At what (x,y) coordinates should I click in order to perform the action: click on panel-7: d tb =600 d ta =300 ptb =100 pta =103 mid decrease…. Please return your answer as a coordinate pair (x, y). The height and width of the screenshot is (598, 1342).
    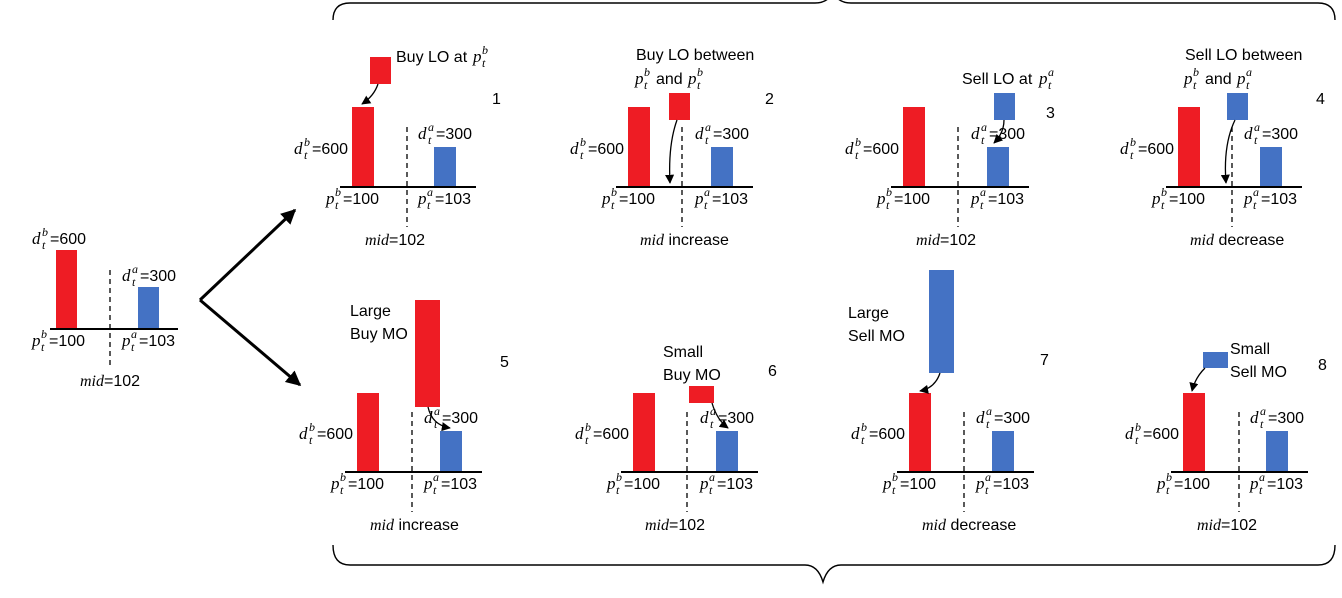
    Looking at the image, I should click on (948, 402).